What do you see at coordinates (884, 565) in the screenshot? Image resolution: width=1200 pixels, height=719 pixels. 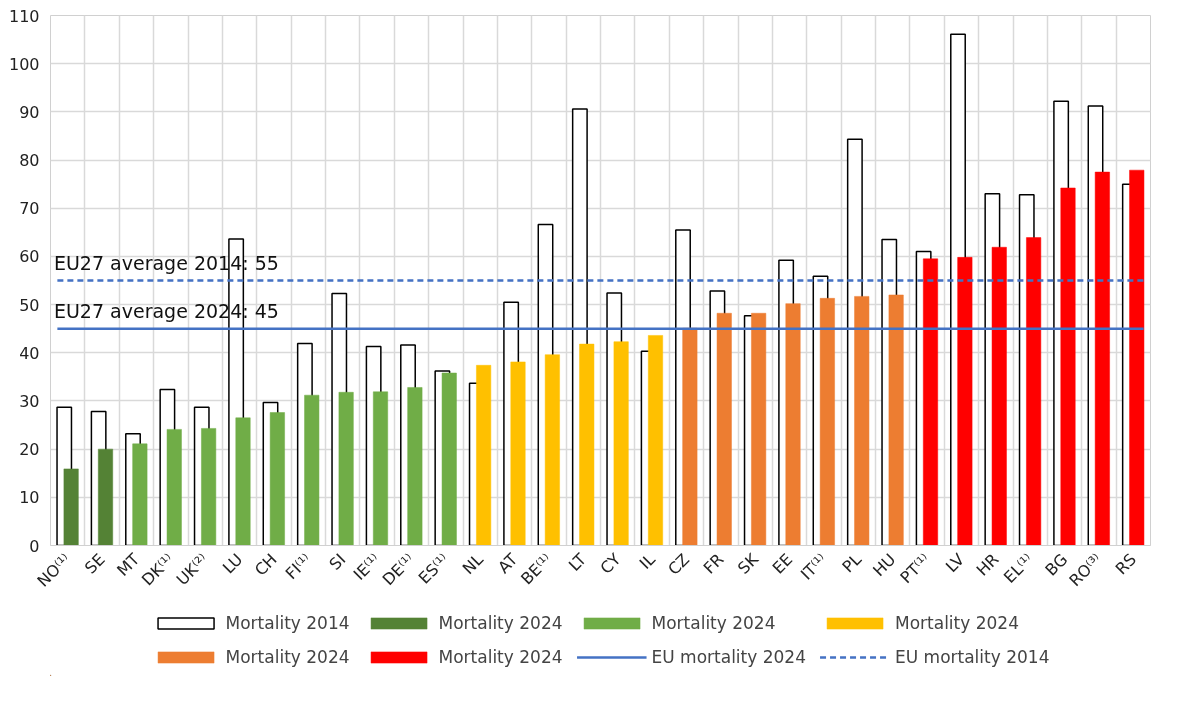 I see `x-tick-label: HU` at bounding box center [884, 565].